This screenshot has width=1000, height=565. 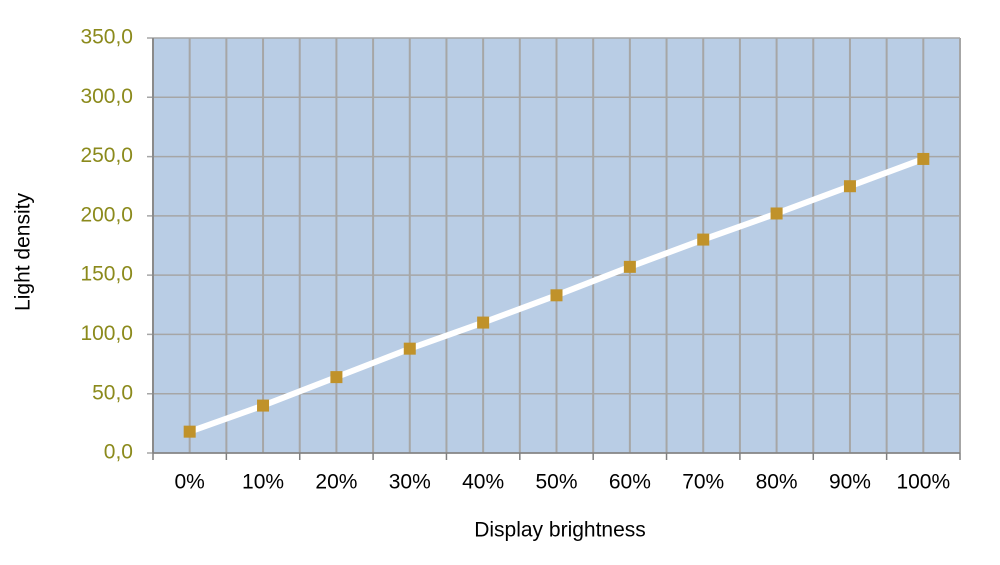 What do you see at coordinates (118, 452) in the screenshot?
I see `y-tick-label: 0,0` at bounding box center [118, 452].